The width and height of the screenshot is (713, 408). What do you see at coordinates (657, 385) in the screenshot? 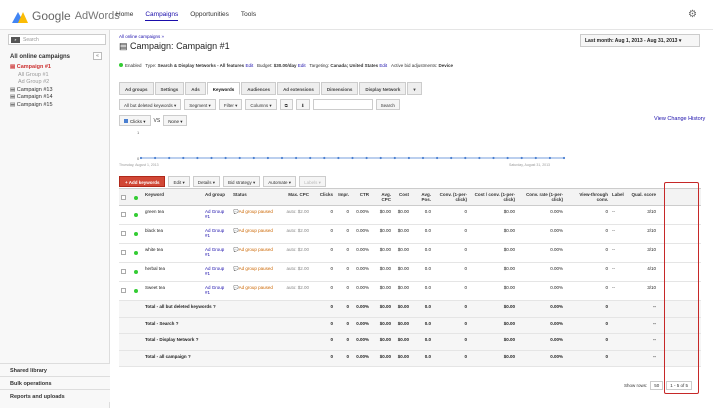
I see `rows-per-page-select: 50` at bounding box center [657, 385].